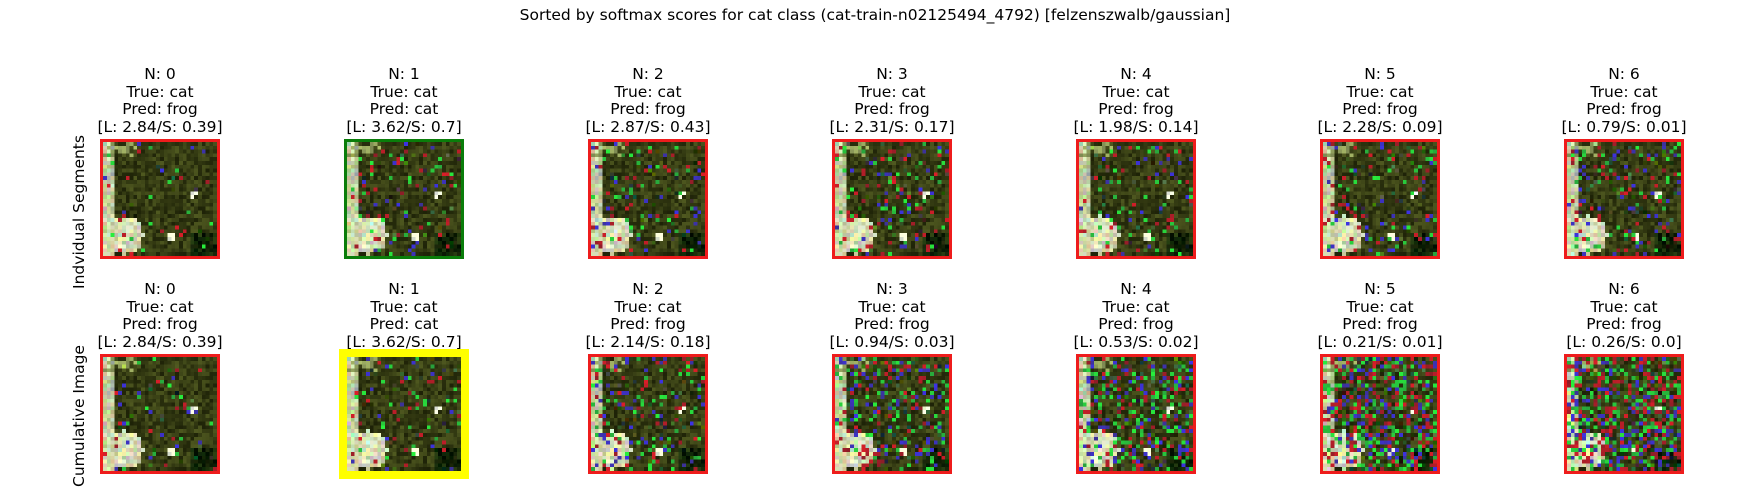 This screenshot has height=500, width=1750. What do you see at coordinates (1380, 126) in the screenshot?
I see `cell-scores-label: [L: 2.28/S: 0.09]` at bounding box center [1380, 126].